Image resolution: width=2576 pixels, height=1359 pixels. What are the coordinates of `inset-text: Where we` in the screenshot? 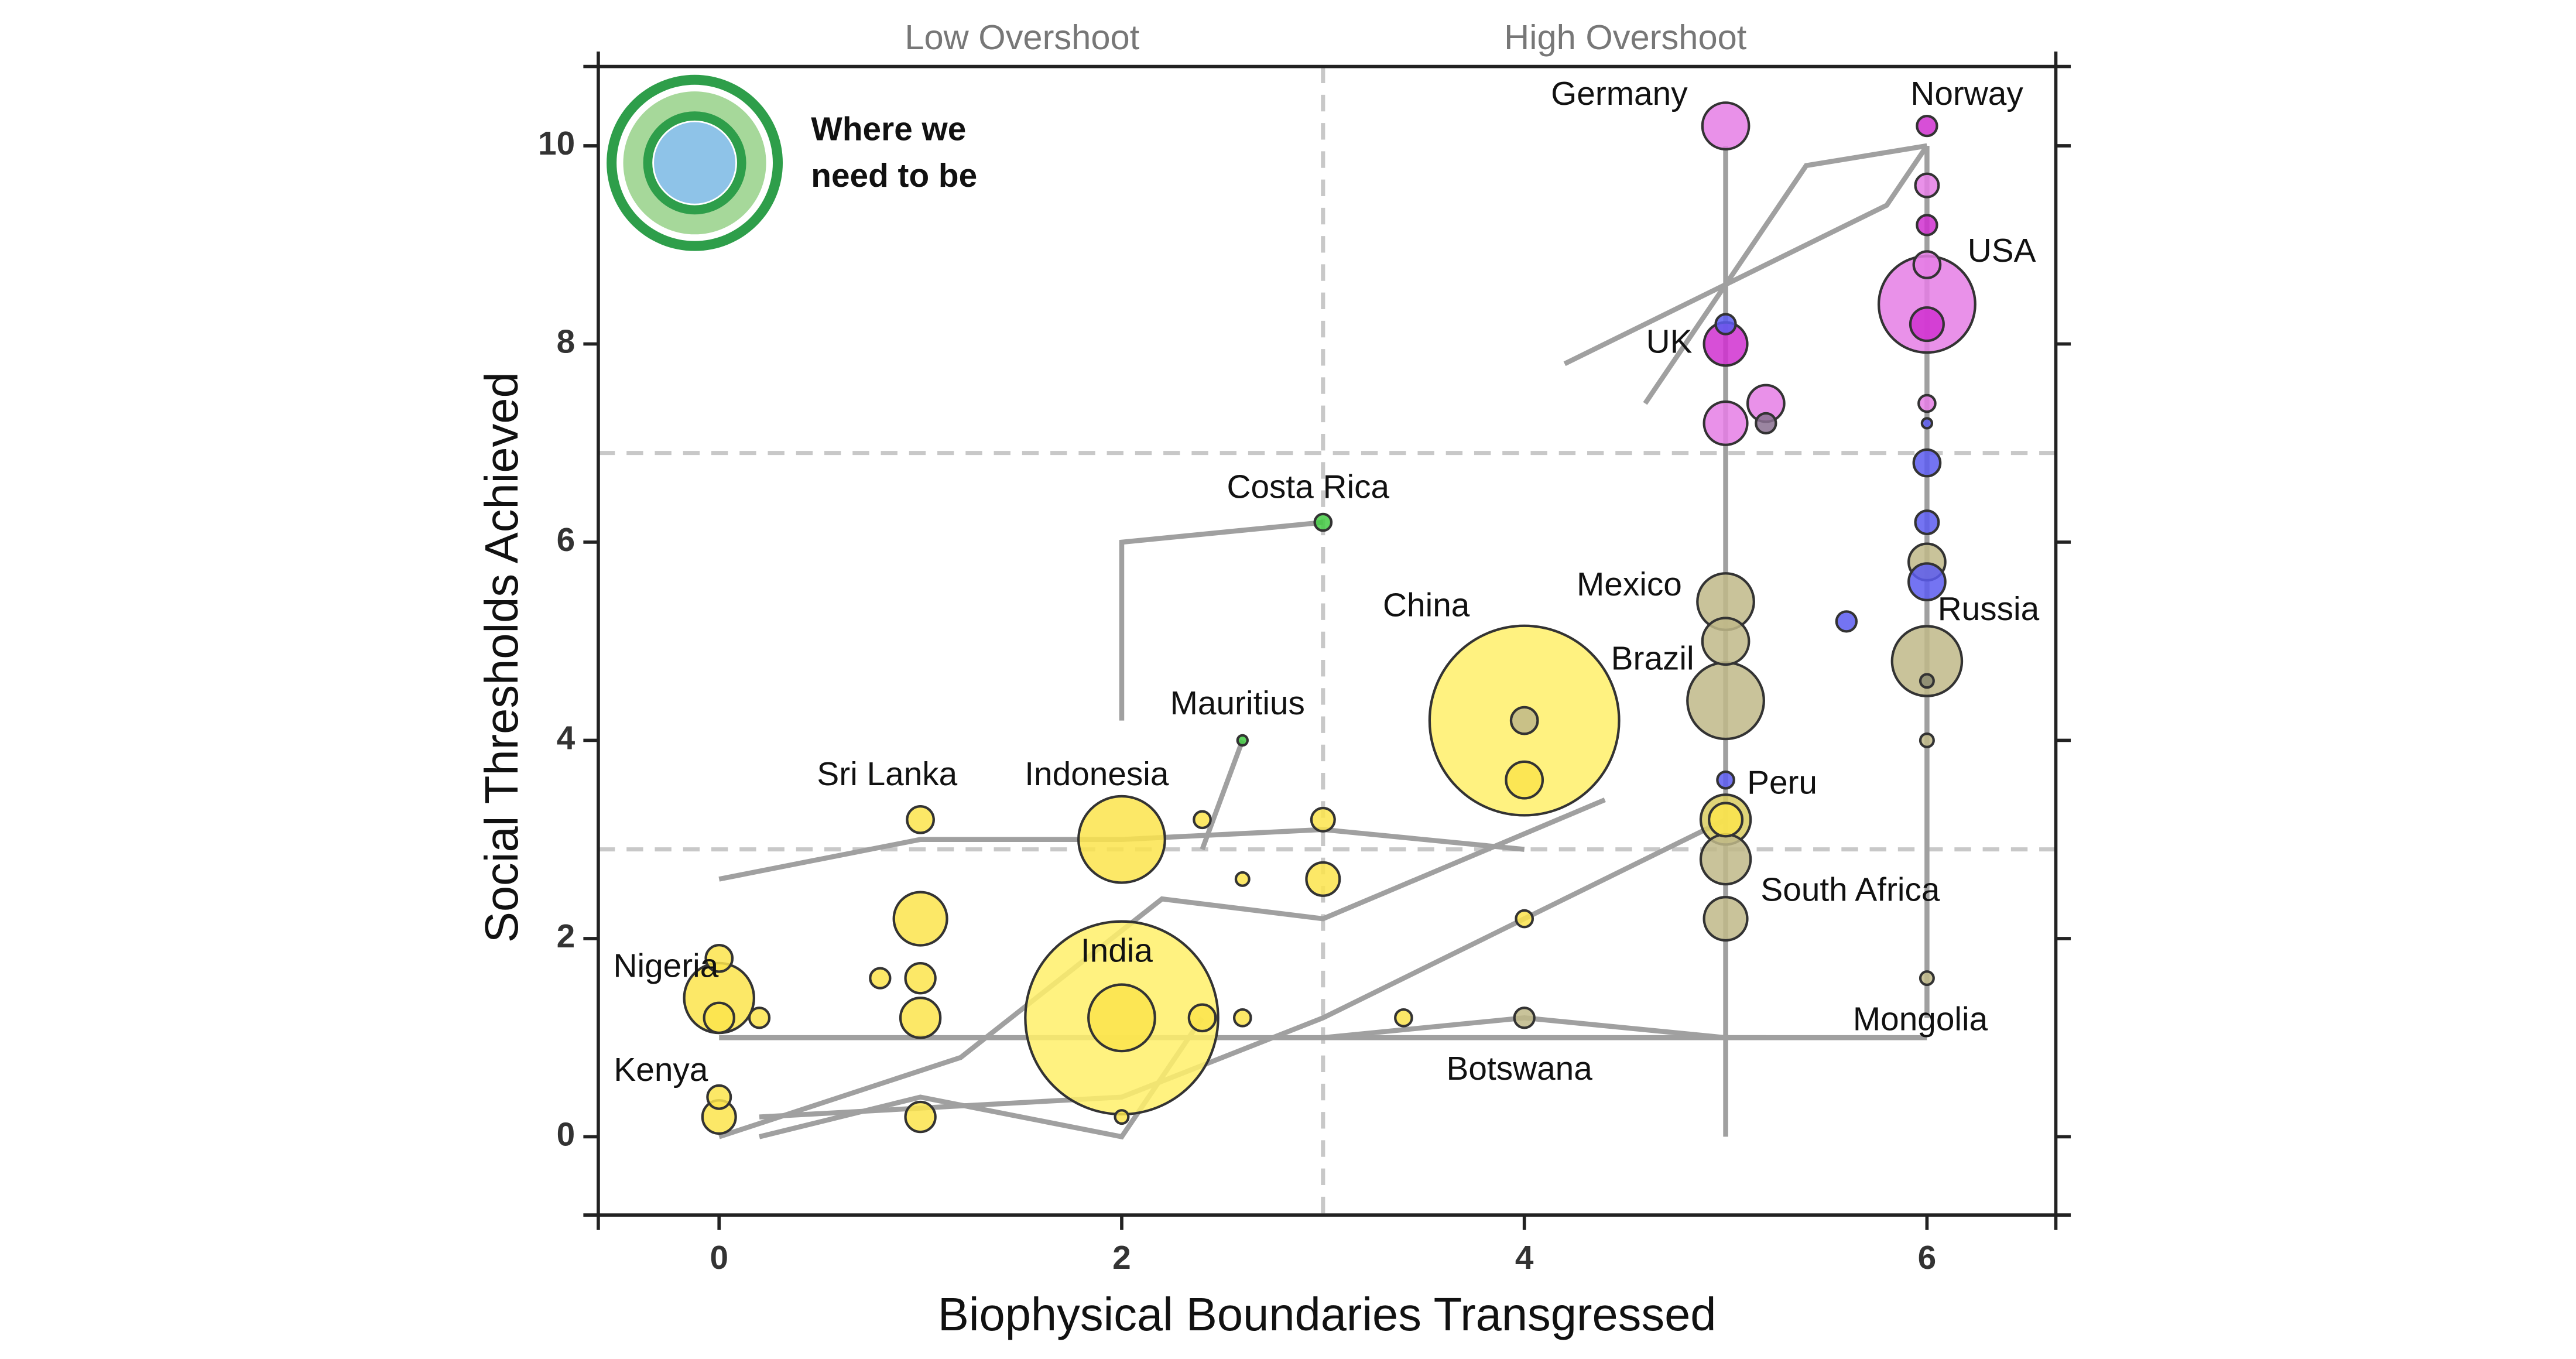 It's located at (888, 129).